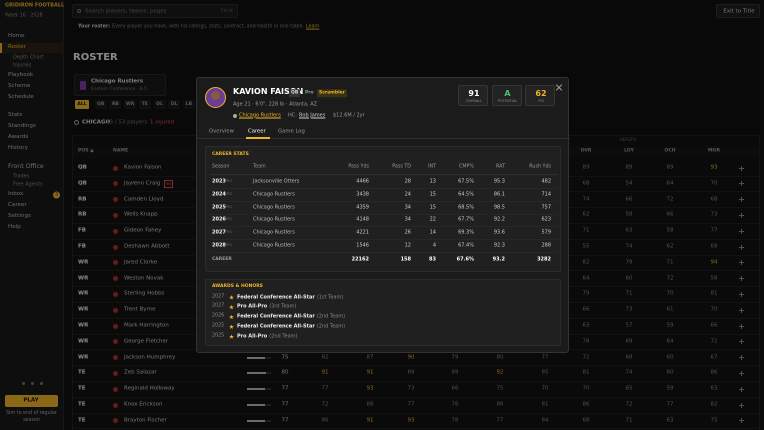  Describe the element at coordinates (628, 140) in the screenshot. I see `column-group: HEALTH` at that location.